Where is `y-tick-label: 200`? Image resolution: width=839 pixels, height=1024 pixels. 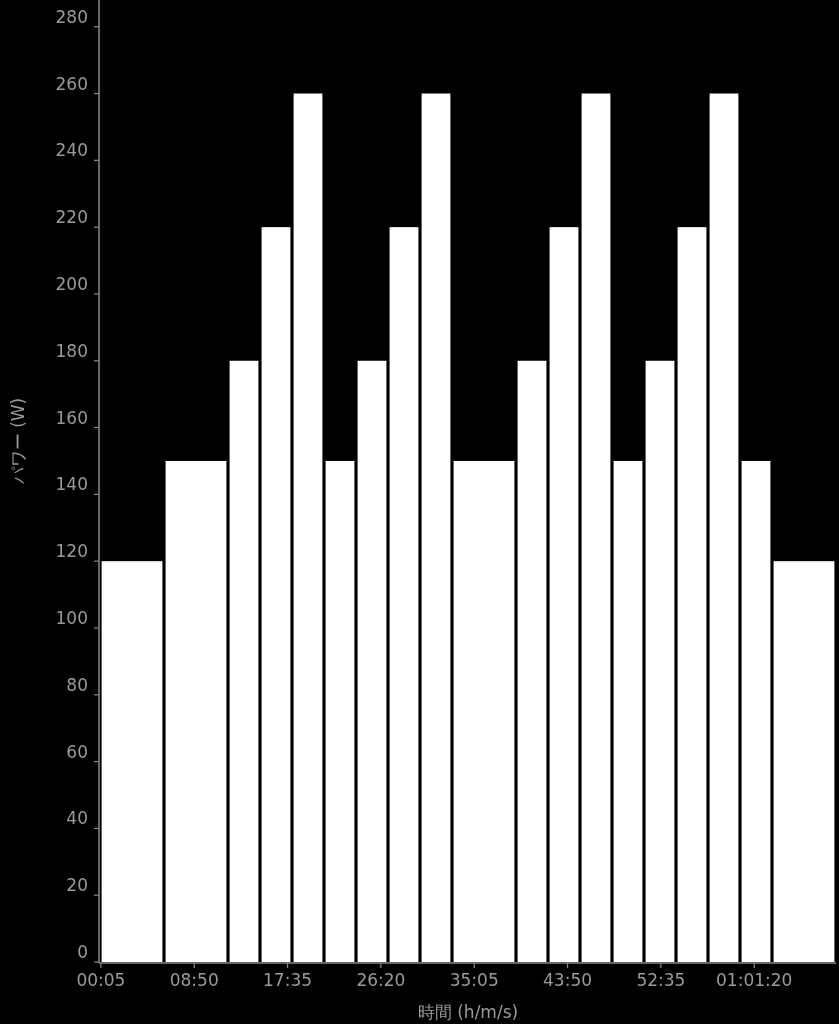
y-tick-label: 200 is located at coordinates (71, 283).